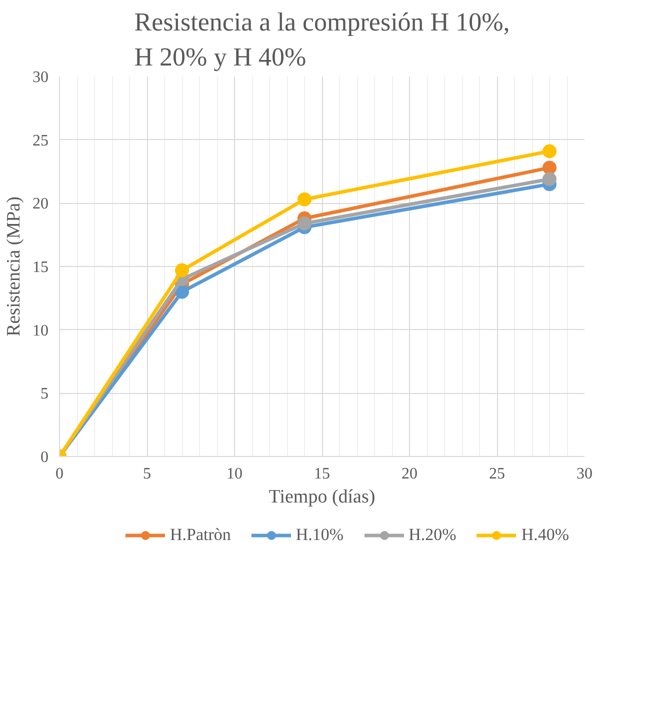 The image size is (668, 723). I want to click on x-tick-label: 15, so click(322, 474).